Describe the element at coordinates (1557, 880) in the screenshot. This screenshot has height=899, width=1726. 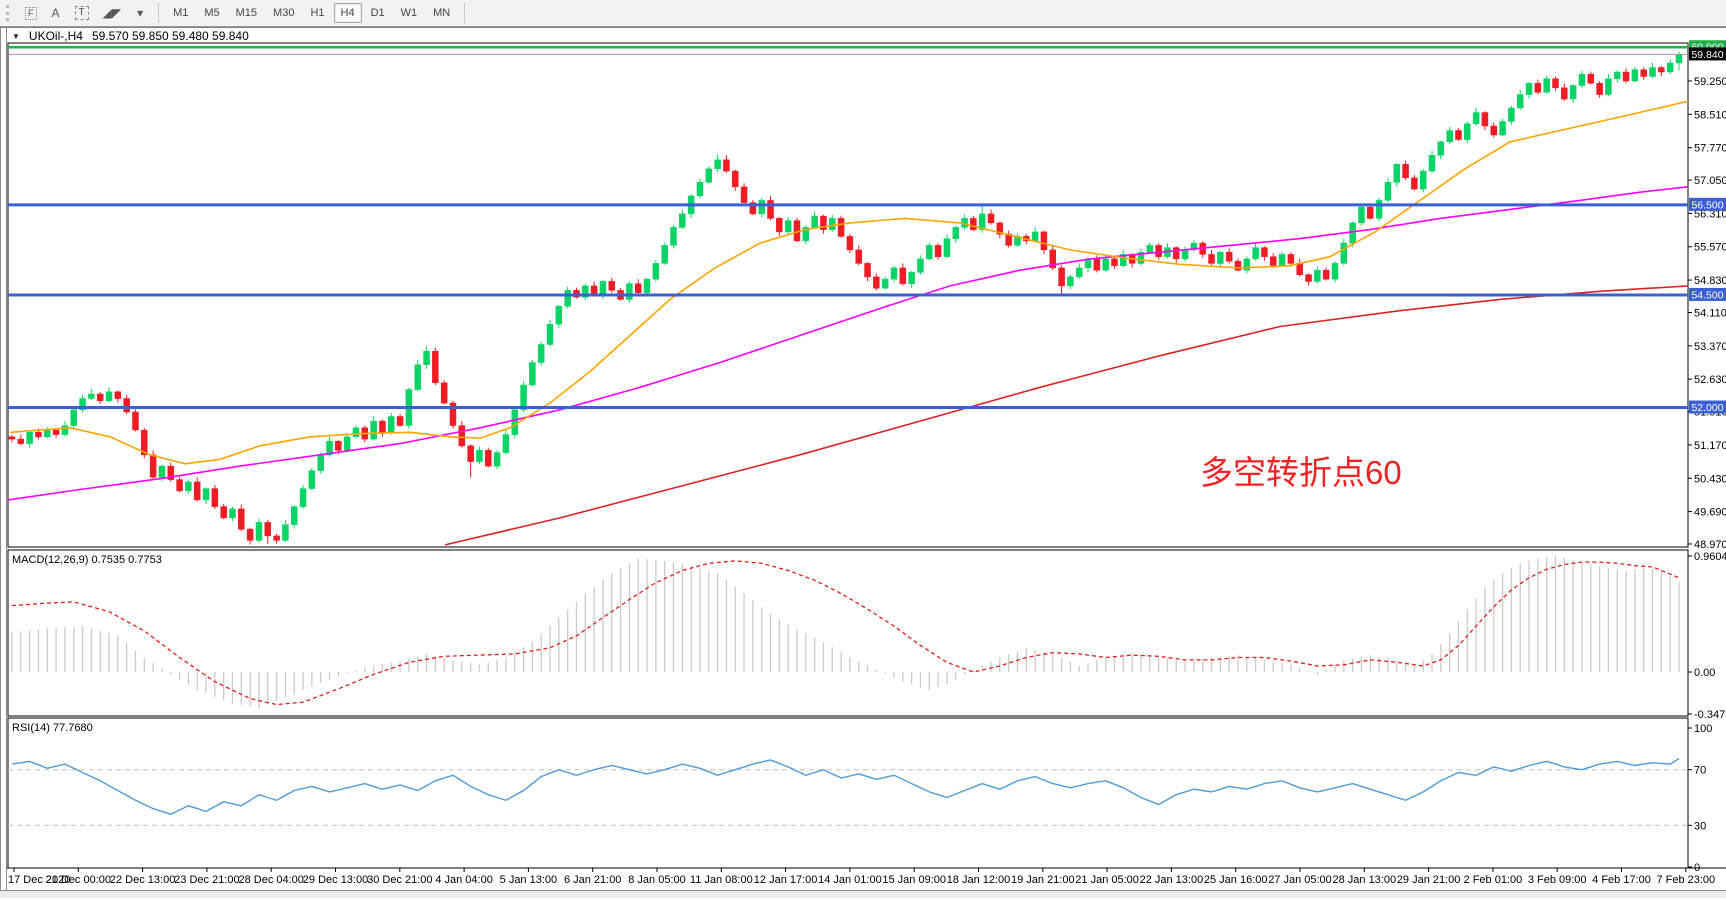
I see `time-tick-label: 3 Feb 09:00` at that location.